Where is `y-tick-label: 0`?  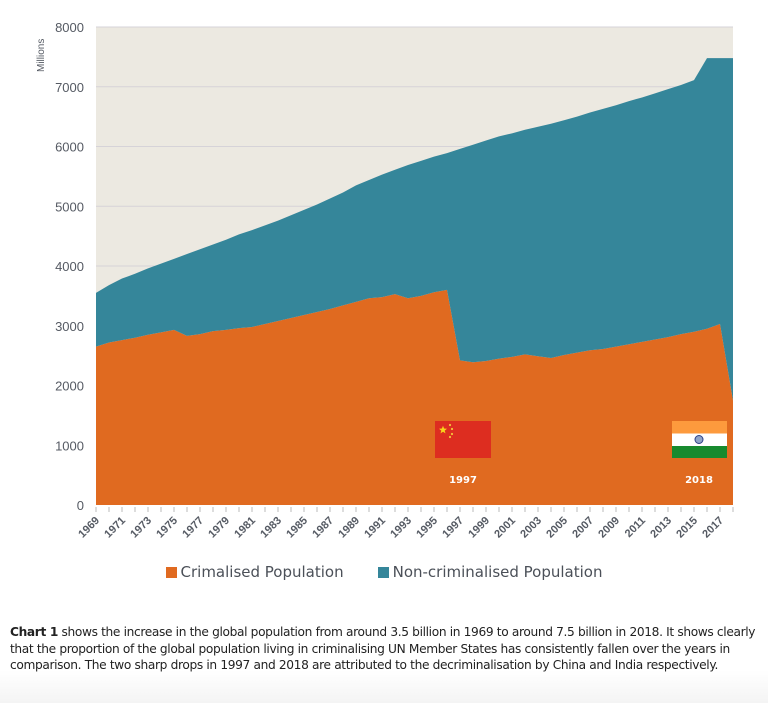 y-tick-label: 0 is located at coordinates (80, 505).